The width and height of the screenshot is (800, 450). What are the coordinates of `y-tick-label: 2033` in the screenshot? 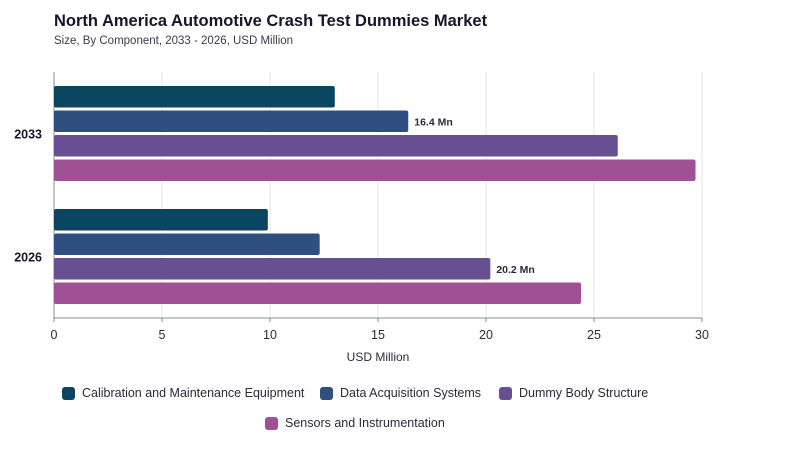 It's located at (28, 135).